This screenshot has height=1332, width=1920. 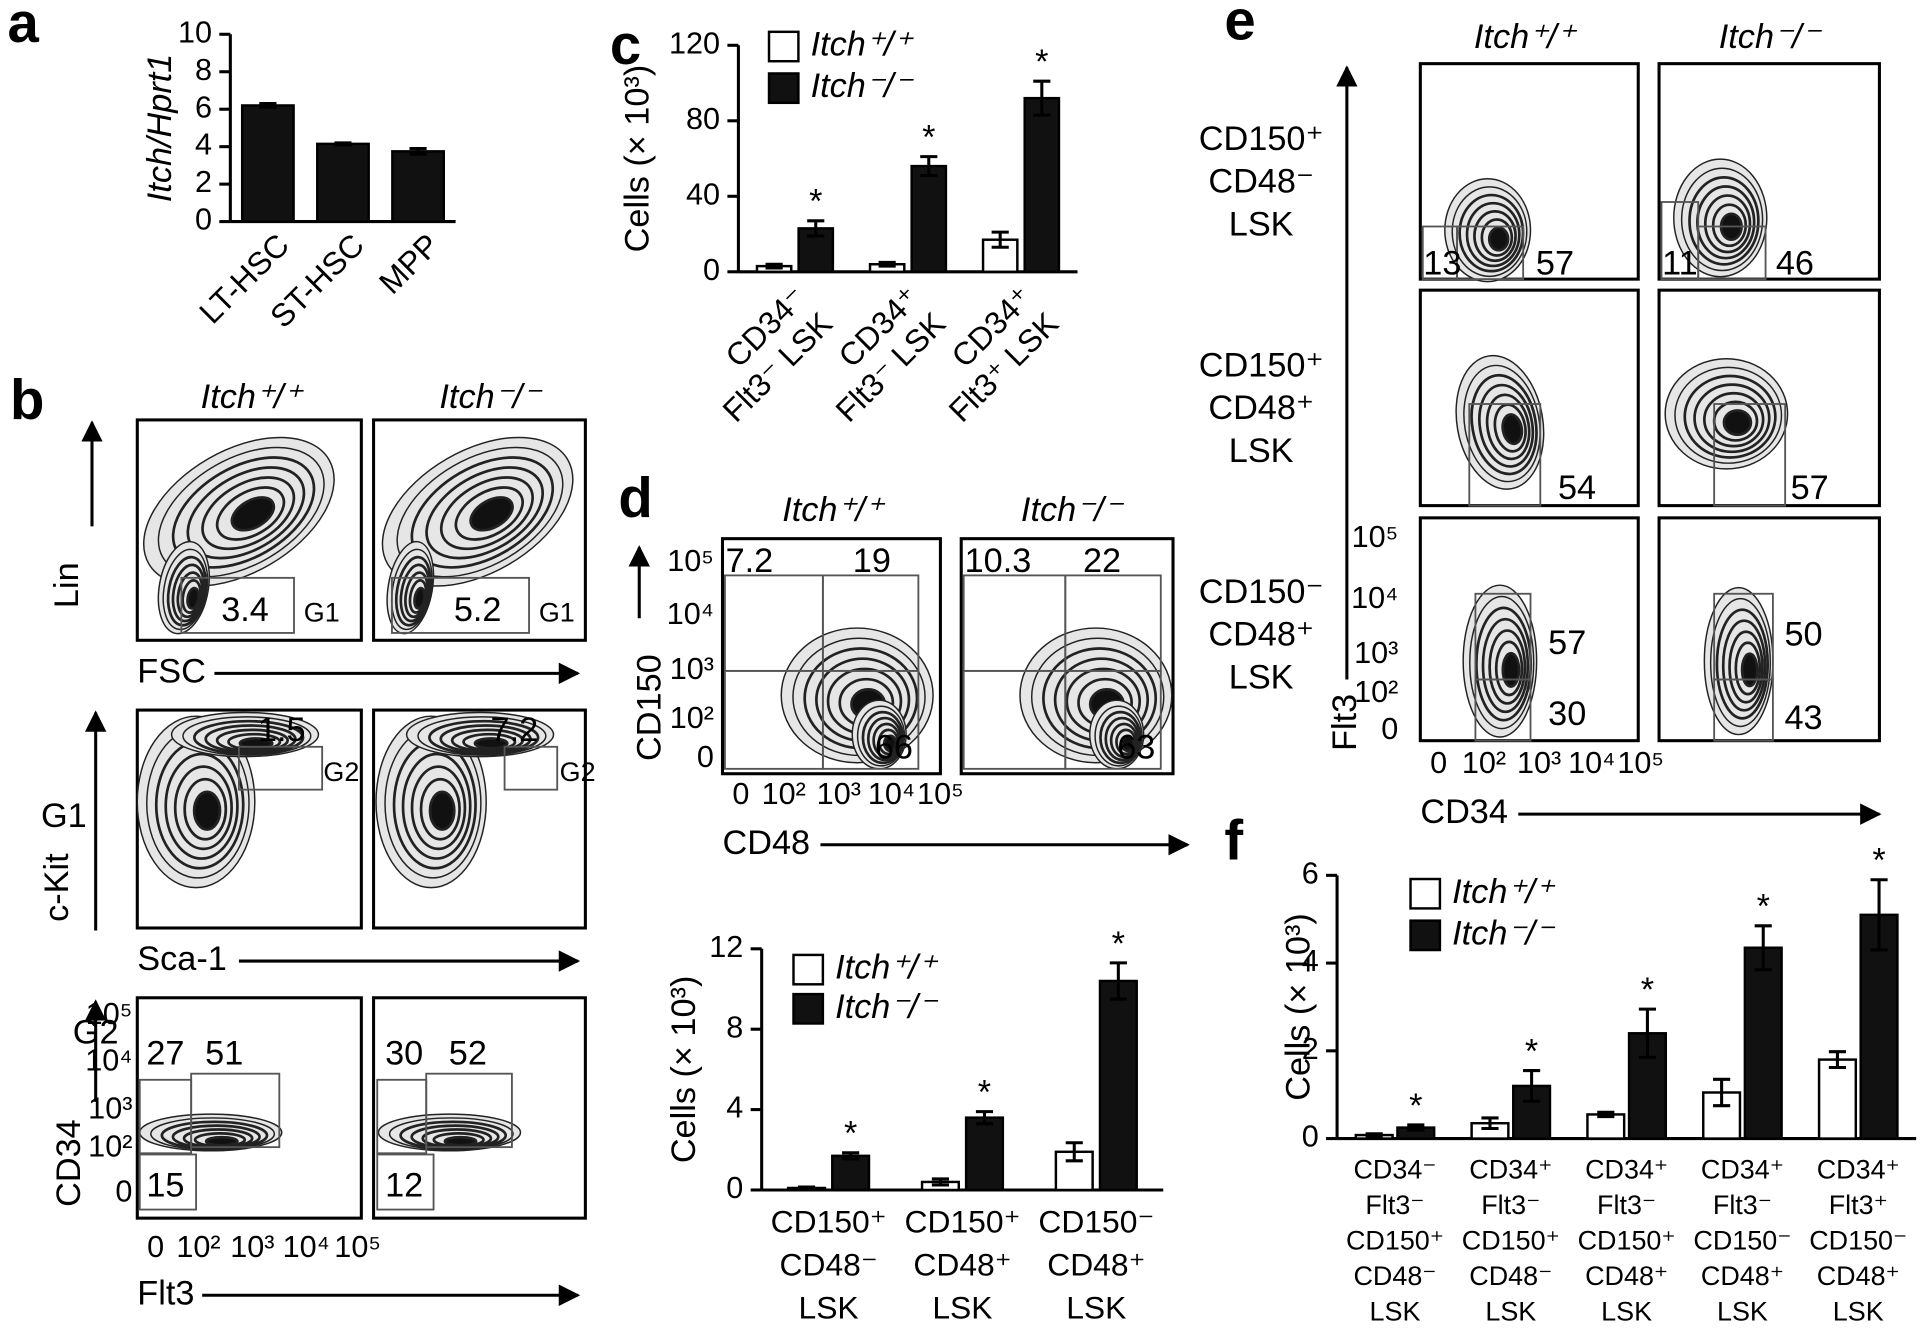 I want to click on x-tick-label: 10⁴, so click(x=891, y=794).